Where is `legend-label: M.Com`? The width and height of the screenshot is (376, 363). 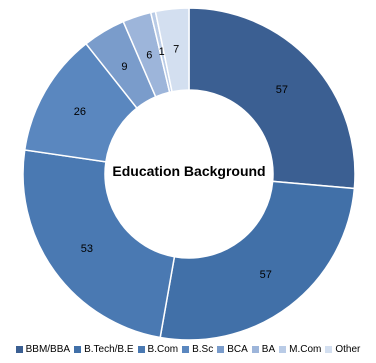 legend-label: M.Com is located at coordinates (305, 349).